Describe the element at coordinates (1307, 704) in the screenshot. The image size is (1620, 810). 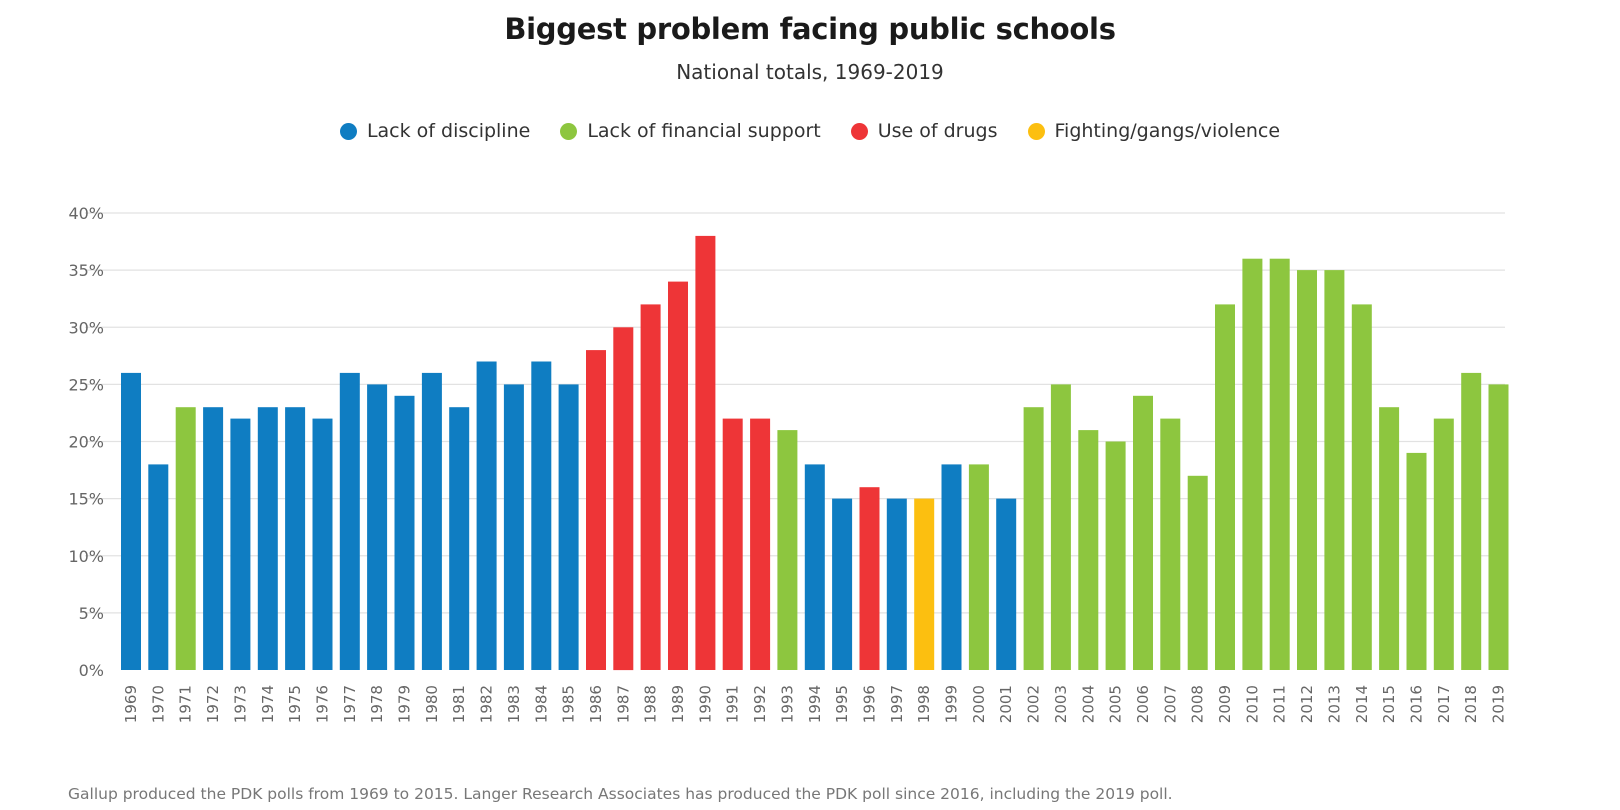
I see `x-tick-label: 2012` at that location.